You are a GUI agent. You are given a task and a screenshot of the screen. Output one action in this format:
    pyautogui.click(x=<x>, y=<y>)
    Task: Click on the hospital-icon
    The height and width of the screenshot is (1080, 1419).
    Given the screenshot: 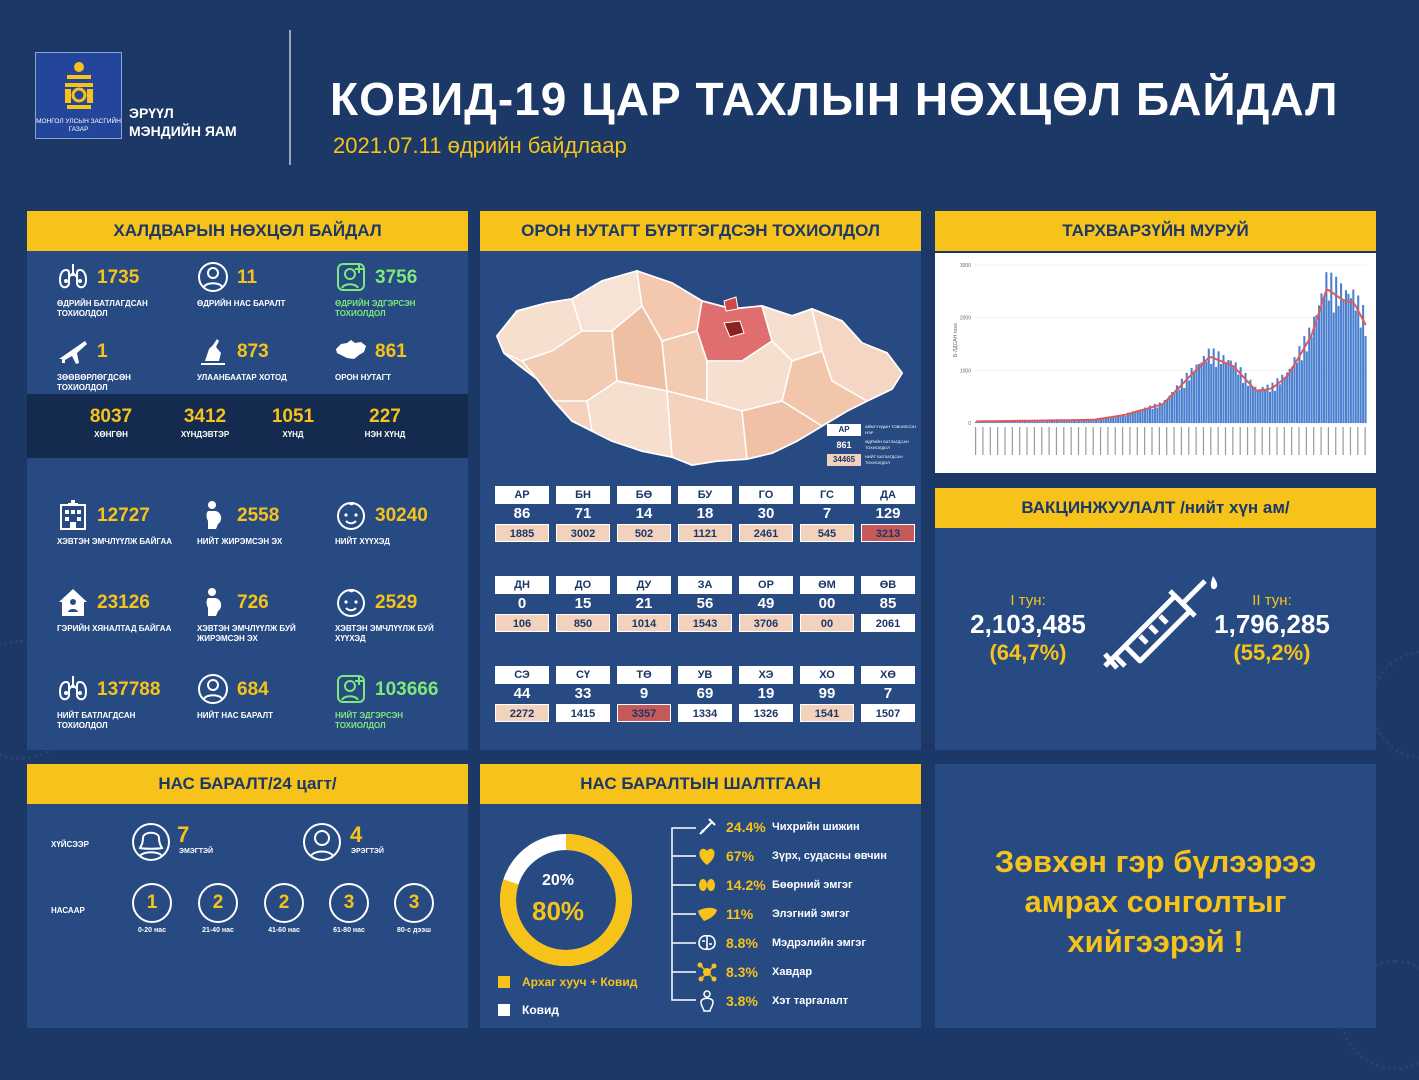 What is the action you would take?
    pyautogui.click(x=73, y=515)
    